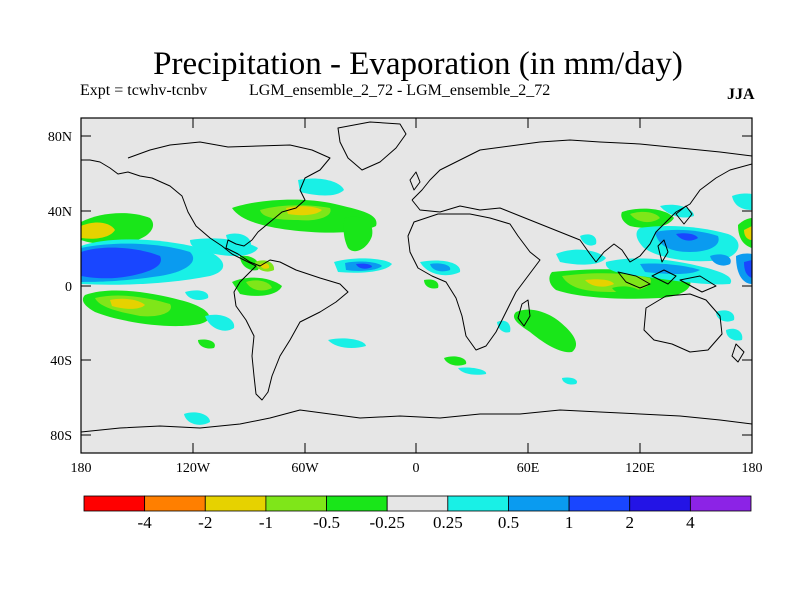  Describe the element at coordinates (326, 522) in the screenshot. I see `colorbar-label: -0.5` at that location.